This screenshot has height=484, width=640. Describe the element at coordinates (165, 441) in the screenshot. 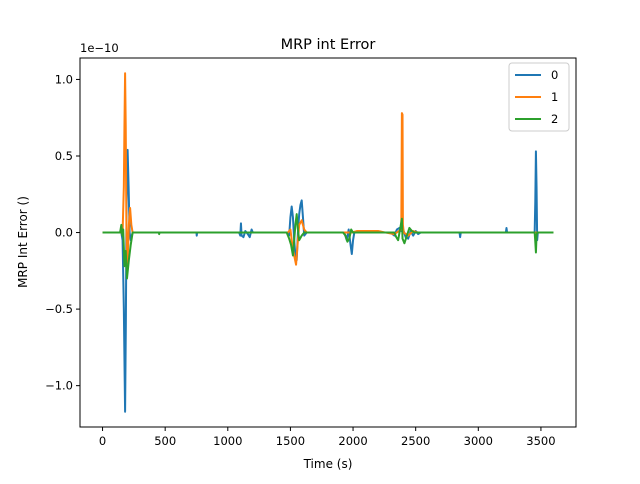

I see `x-tick-label: 500` at that location.